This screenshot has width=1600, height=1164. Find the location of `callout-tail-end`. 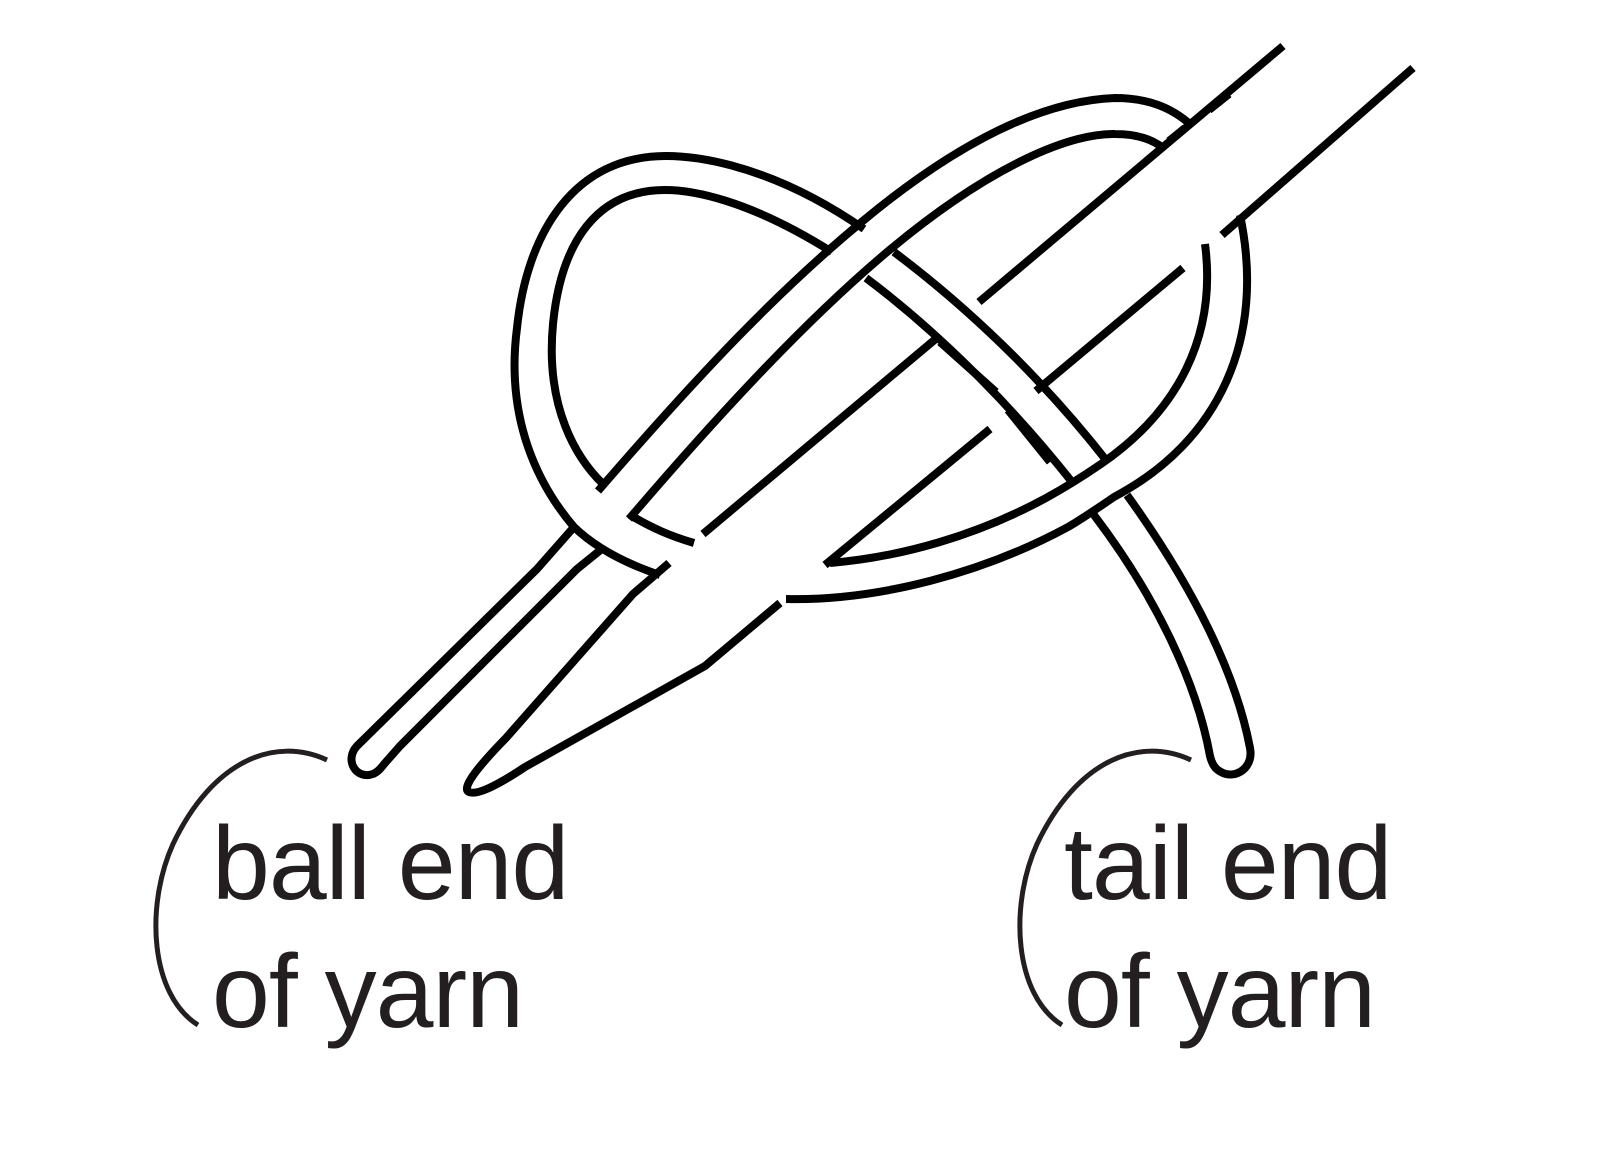

callout-tail-end is located at coordinates (1105, 888).